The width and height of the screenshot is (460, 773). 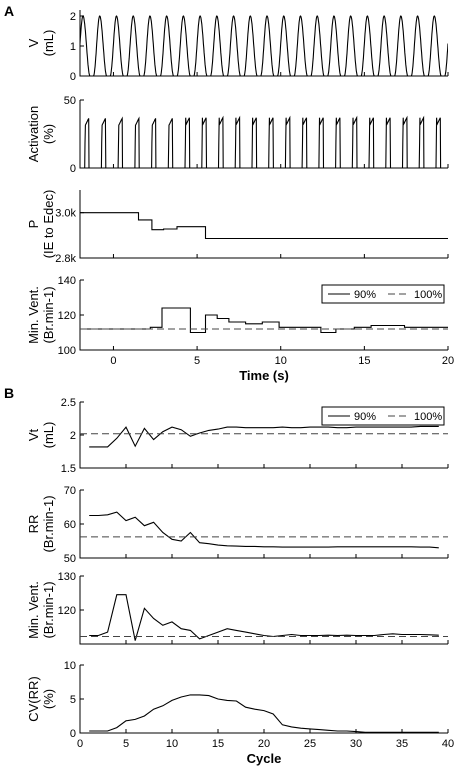 I want to click on subplot-5: 1.5 2 2.5 Vt(mL) 90% 100%, so click(x=237, y=436).